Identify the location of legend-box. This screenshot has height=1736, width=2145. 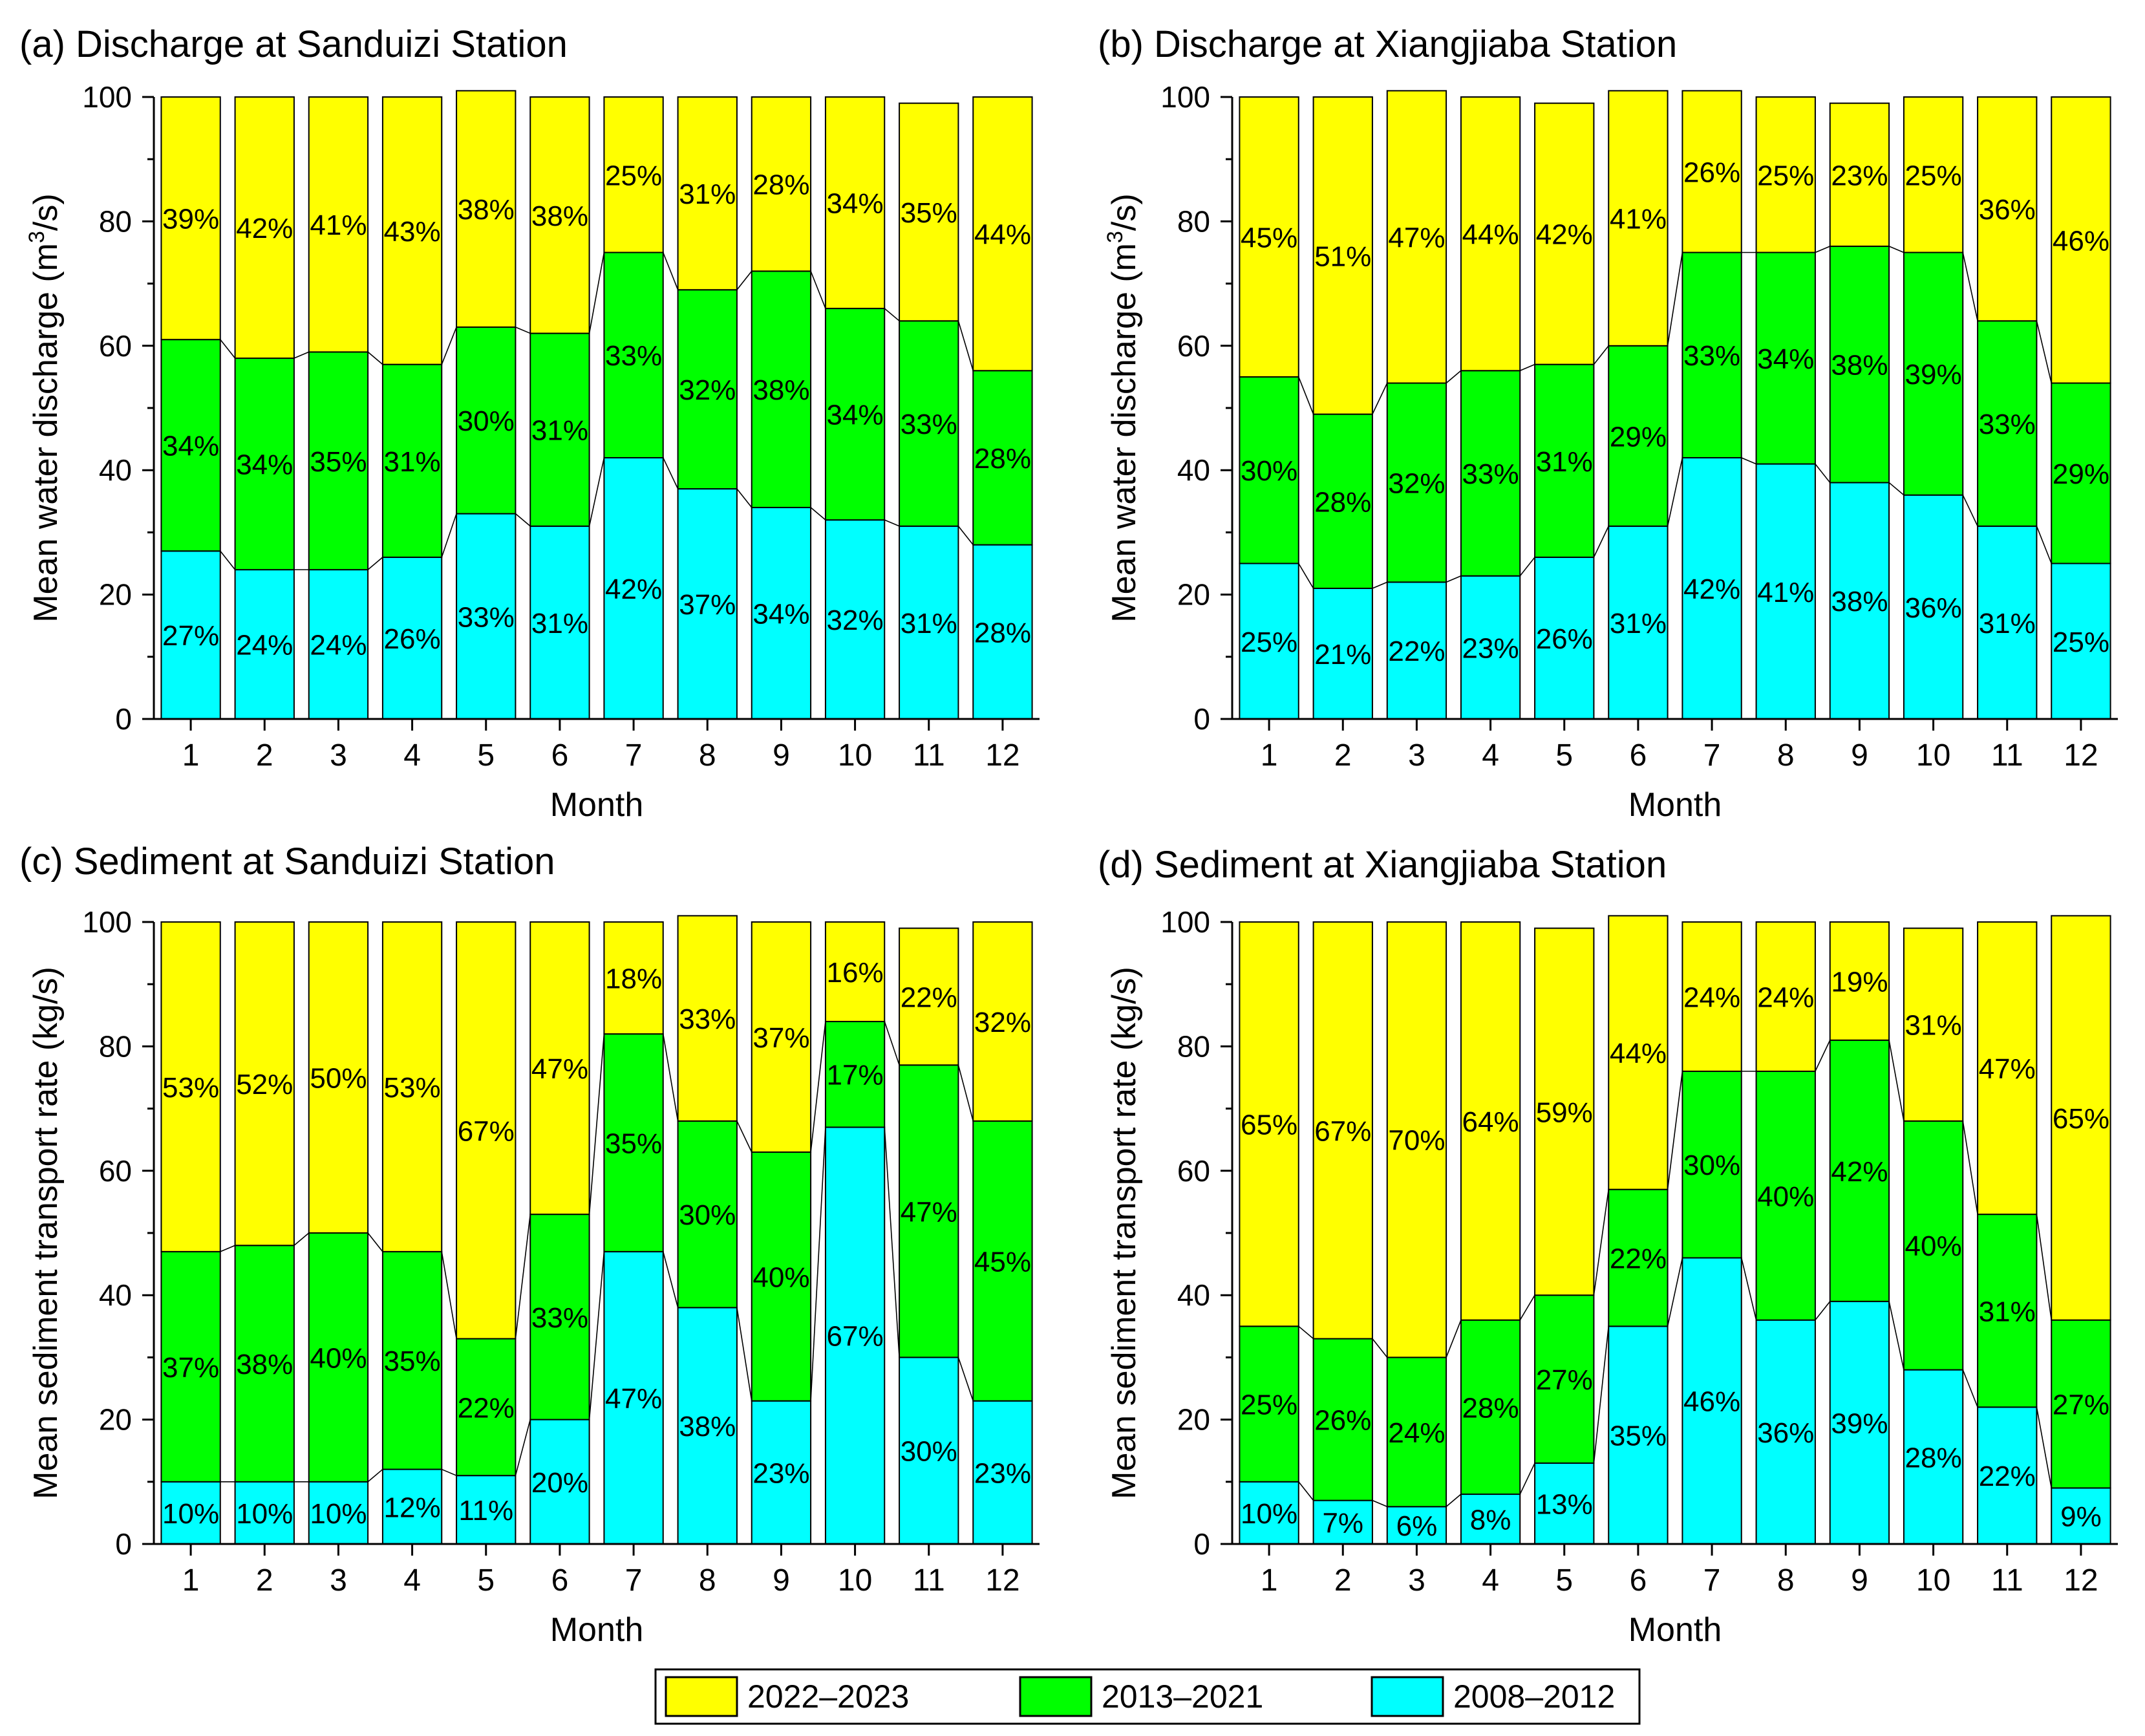
(1147, 1696).